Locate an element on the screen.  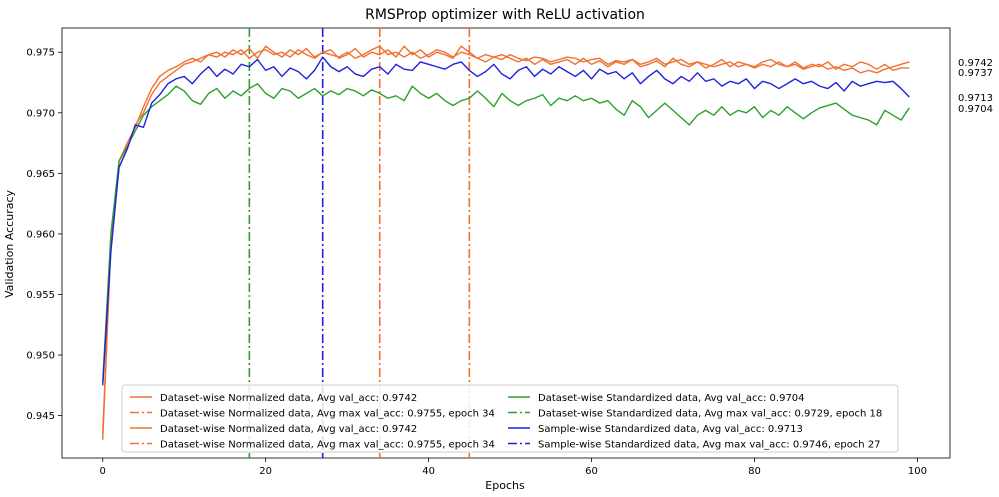
end-value-label-6: 0.9713 is located at coordinates (975, 98).